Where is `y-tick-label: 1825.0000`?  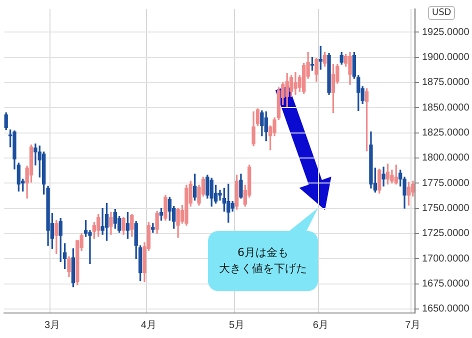
y-tick-label: 1825.0000 is located at coordinates (446, 133).